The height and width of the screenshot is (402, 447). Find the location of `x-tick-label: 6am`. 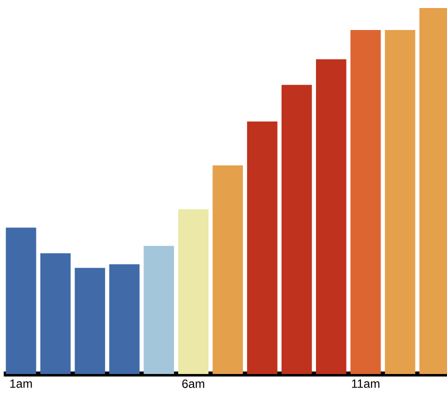

x-tick-label: 6am is located at coordinates (193, 384).